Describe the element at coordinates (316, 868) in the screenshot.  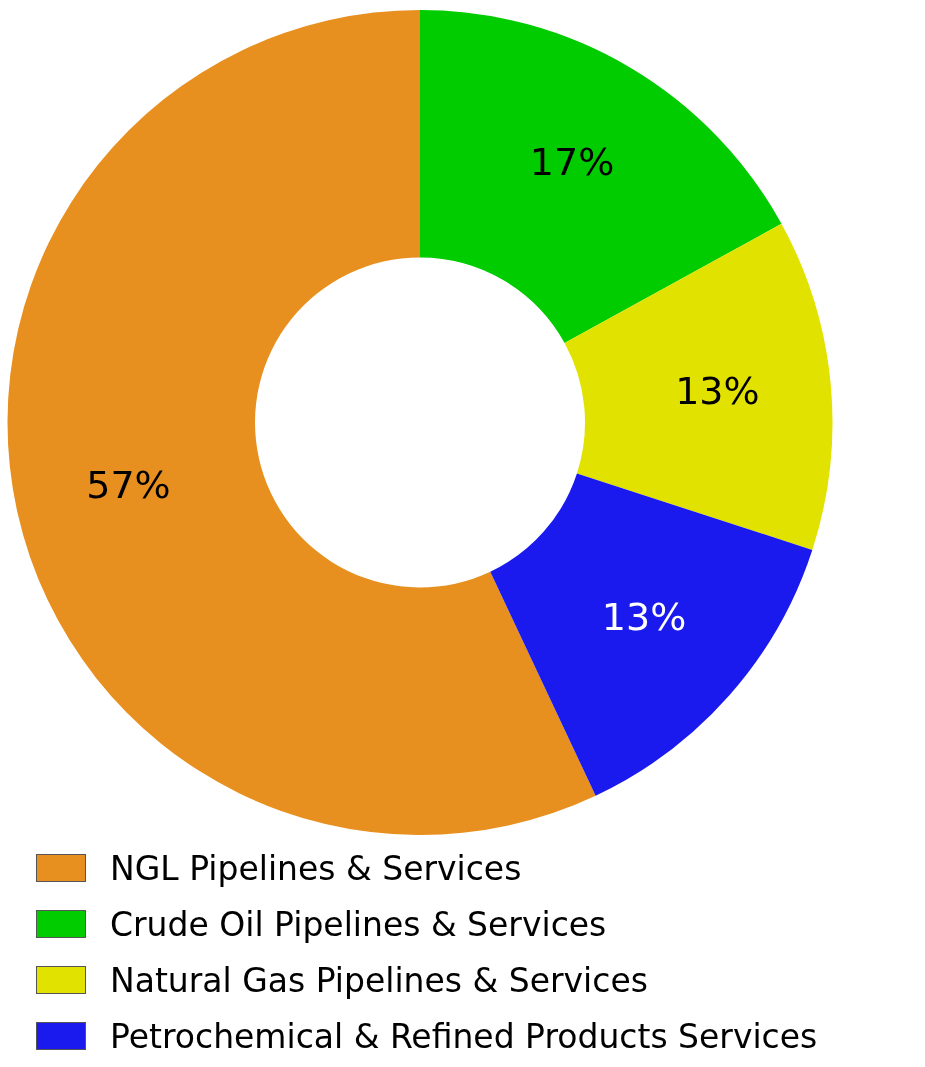
I see `legend-label: NGL Pipelines & Services` at that location.